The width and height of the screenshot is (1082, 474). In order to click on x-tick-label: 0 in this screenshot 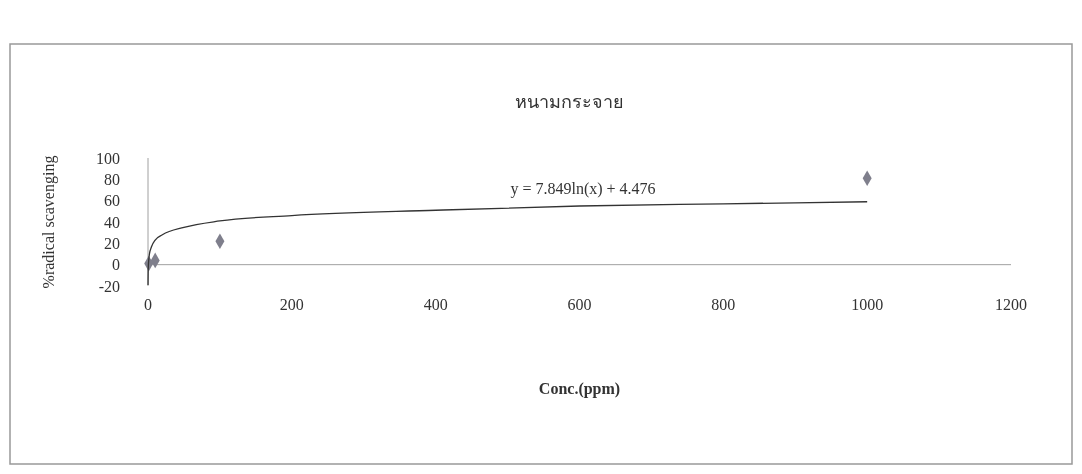, I will do `click(148, 304)`.